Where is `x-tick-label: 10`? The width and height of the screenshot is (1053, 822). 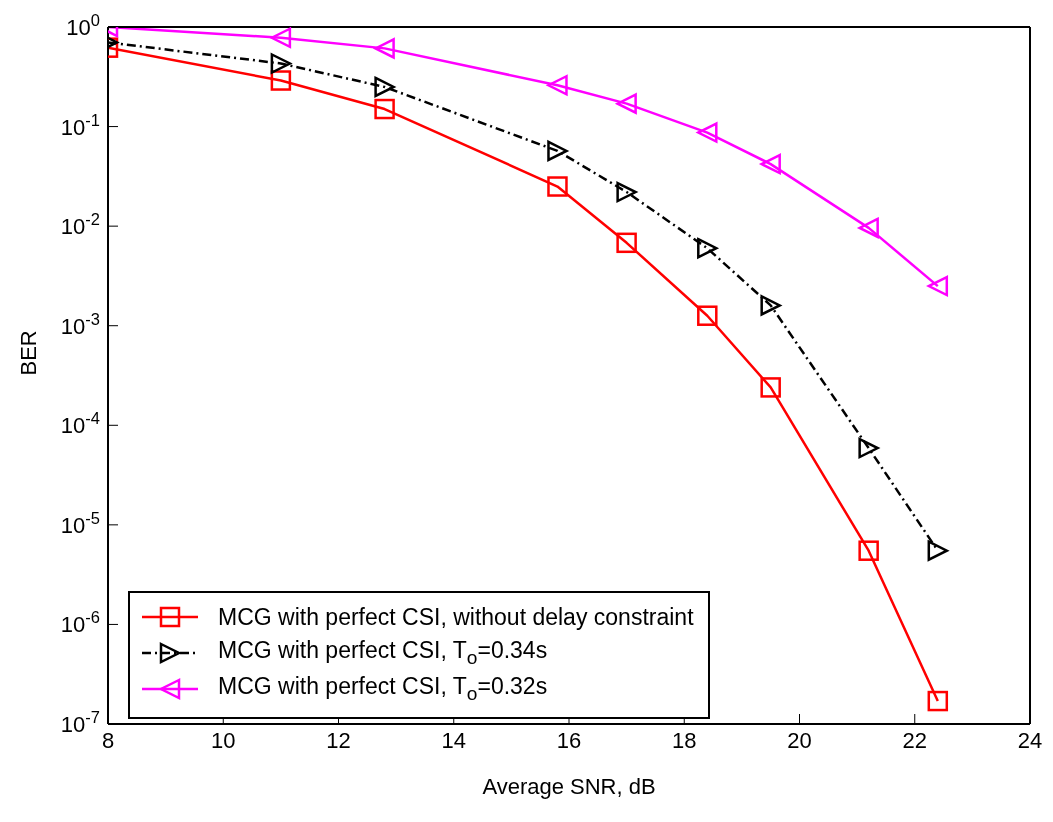 x-tick-label: 10 is located at coordinates (223, 740).